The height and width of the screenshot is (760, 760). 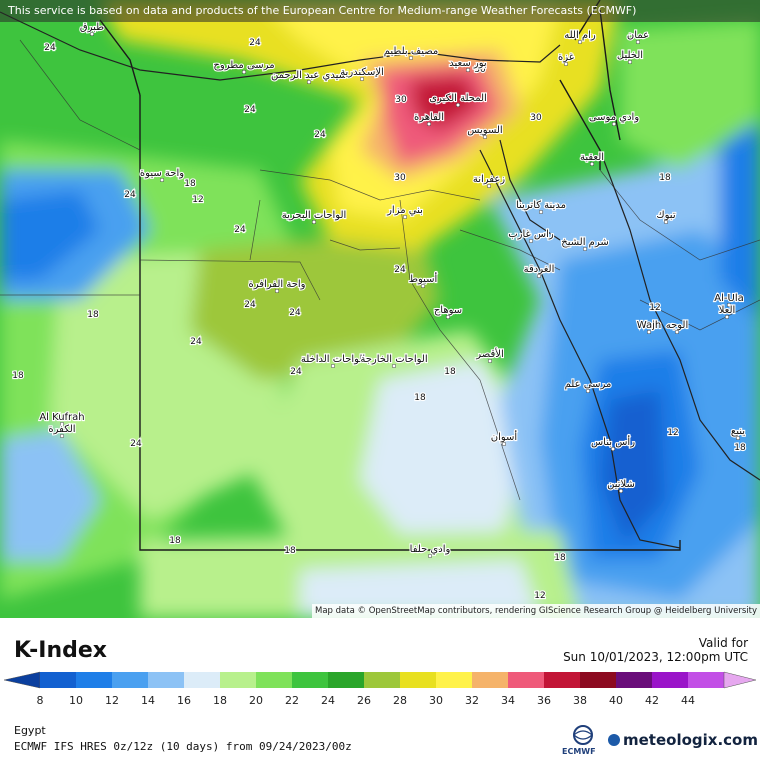 I want to click on city-label: مدينة كاترينا, so click(x=541, y=205).